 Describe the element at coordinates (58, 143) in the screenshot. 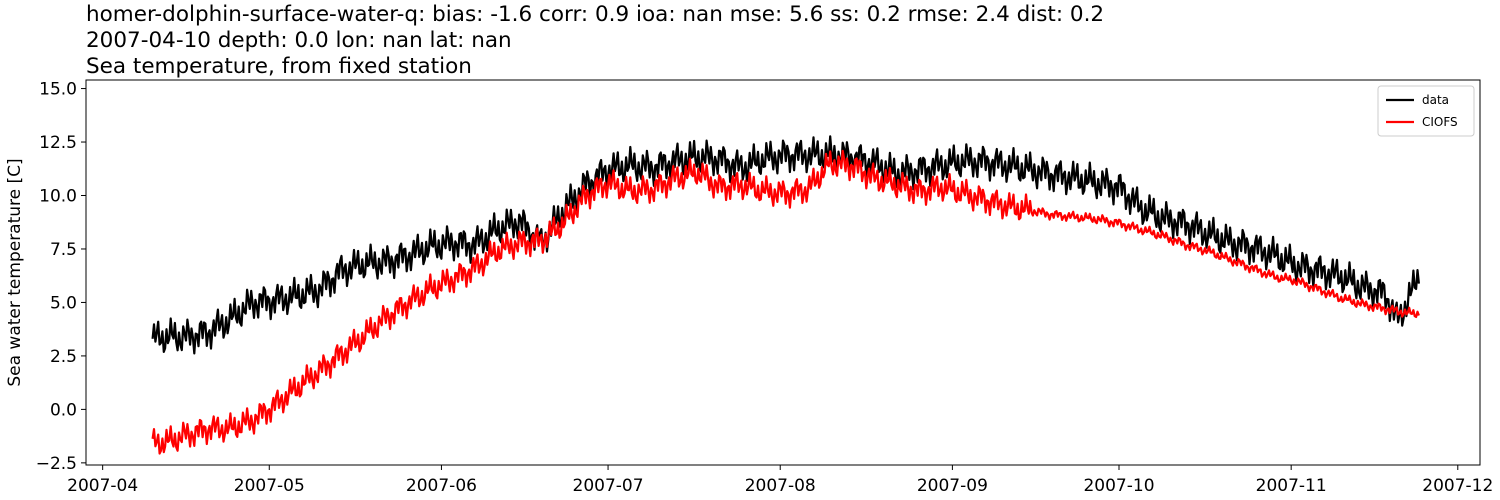

I see `y-tick-label: 12.5` at that location.